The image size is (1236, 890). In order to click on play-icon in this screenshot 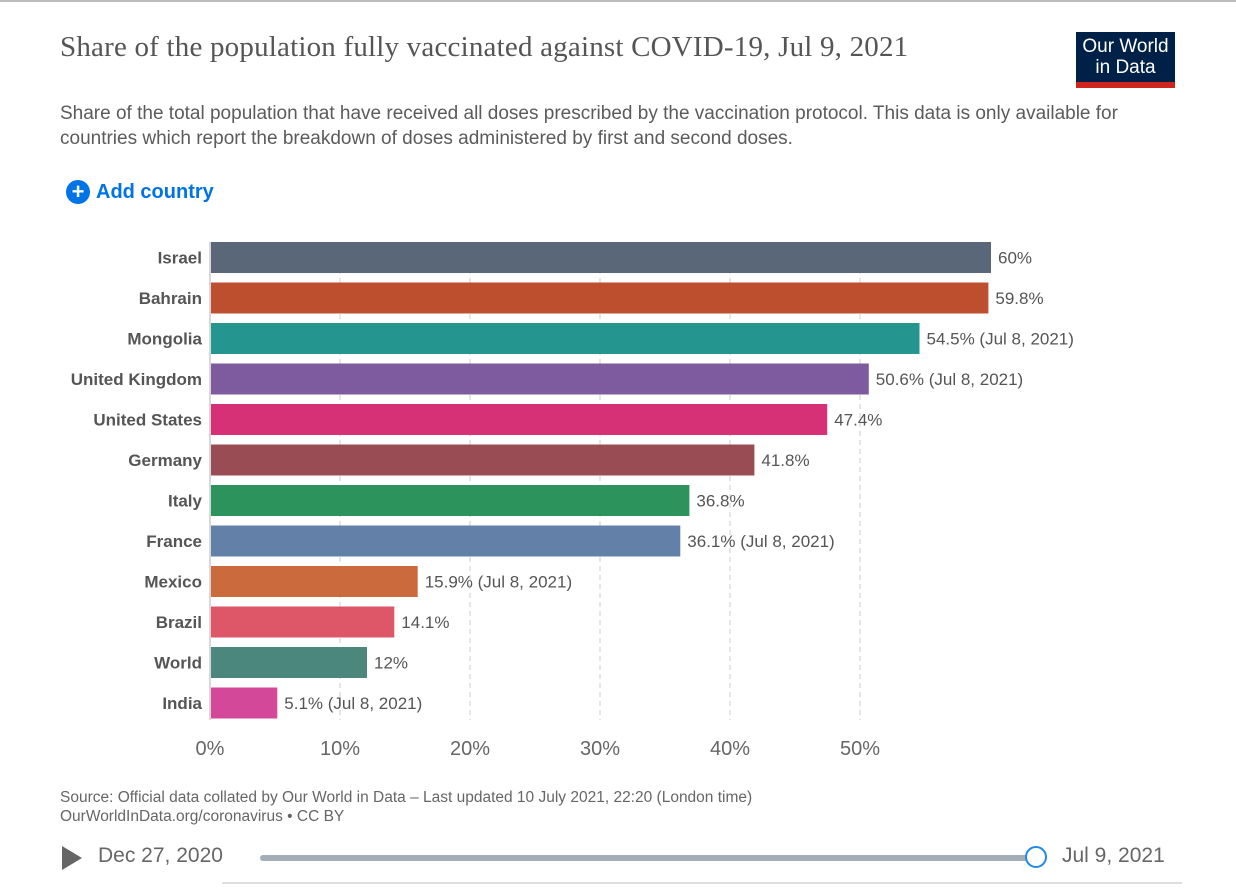, I will do `click(72, 858)`.